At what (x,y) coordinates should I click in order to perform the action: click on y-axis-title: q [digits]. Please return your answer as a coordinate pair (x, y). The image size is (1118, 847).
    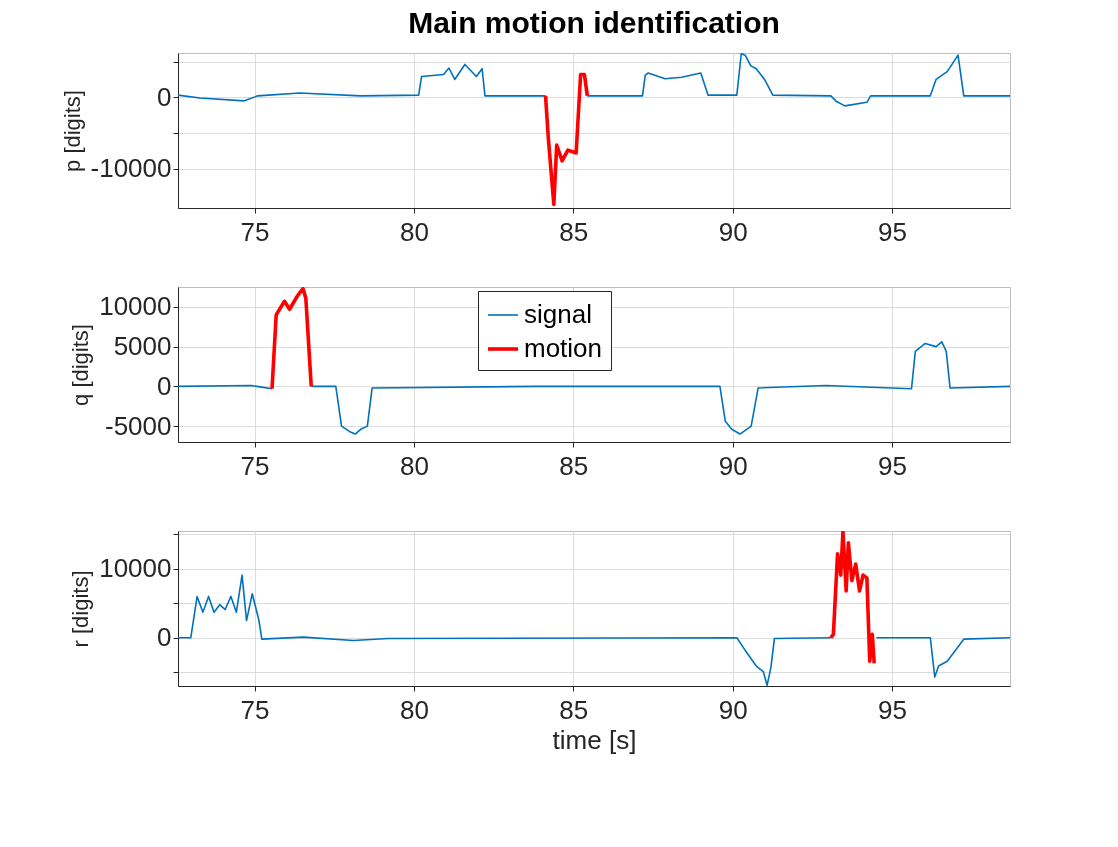
    Looking at the image, I should click on (81, 365).